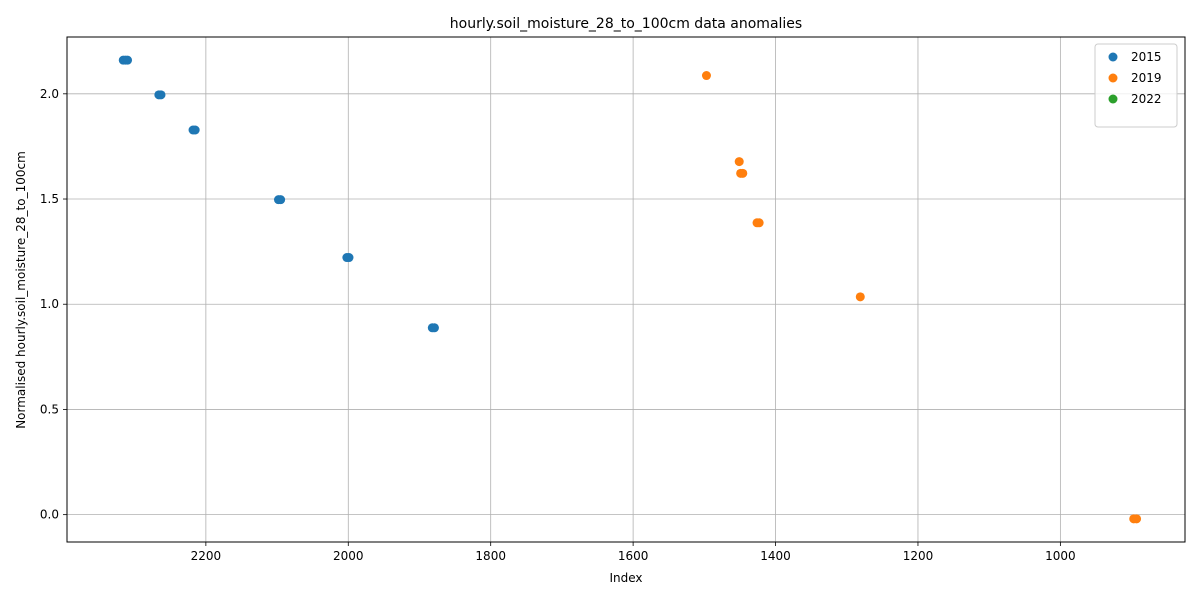 The width and height of the screenshot is (1200, 600). I want to click on legend-label-2015: 2015, so click(1146, 57).